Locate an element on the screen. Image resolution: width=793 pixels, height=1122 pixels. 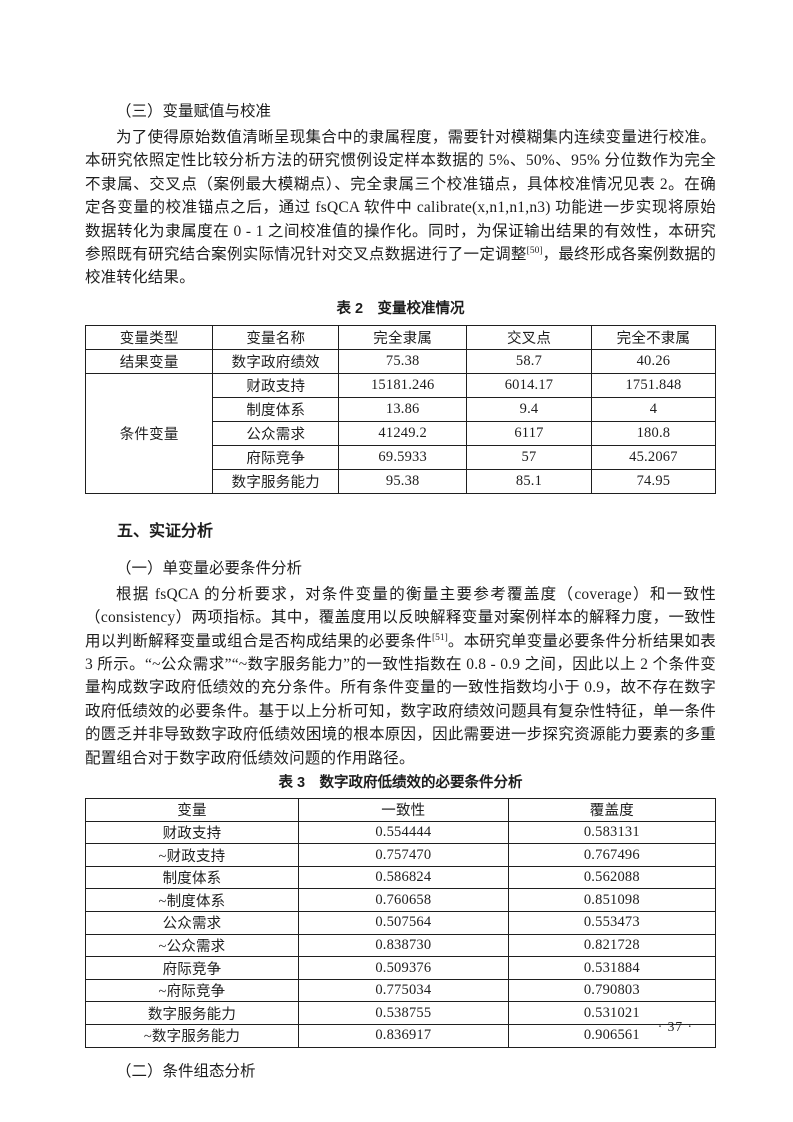
table-cell: 0.775034 is located at coordinates (403, 990).